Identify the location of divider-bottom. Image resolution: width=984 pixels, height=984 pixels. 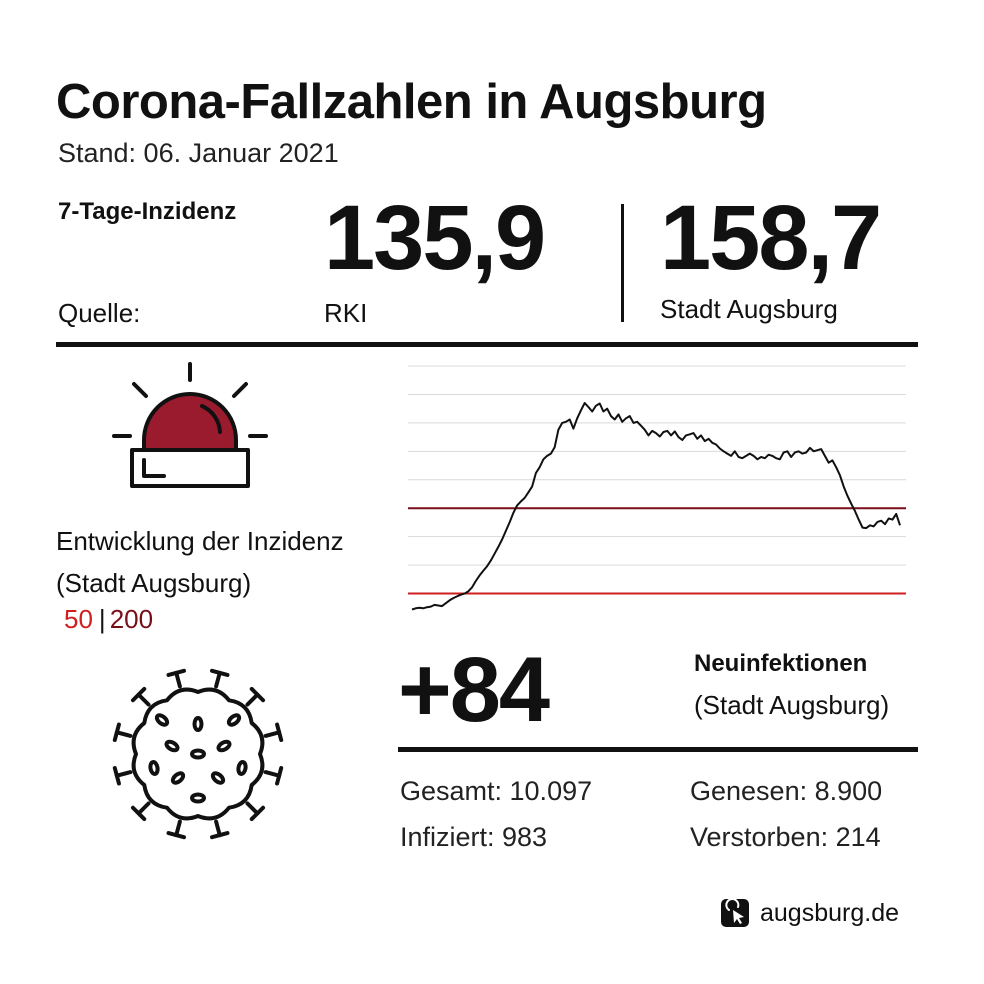
(658, 749).